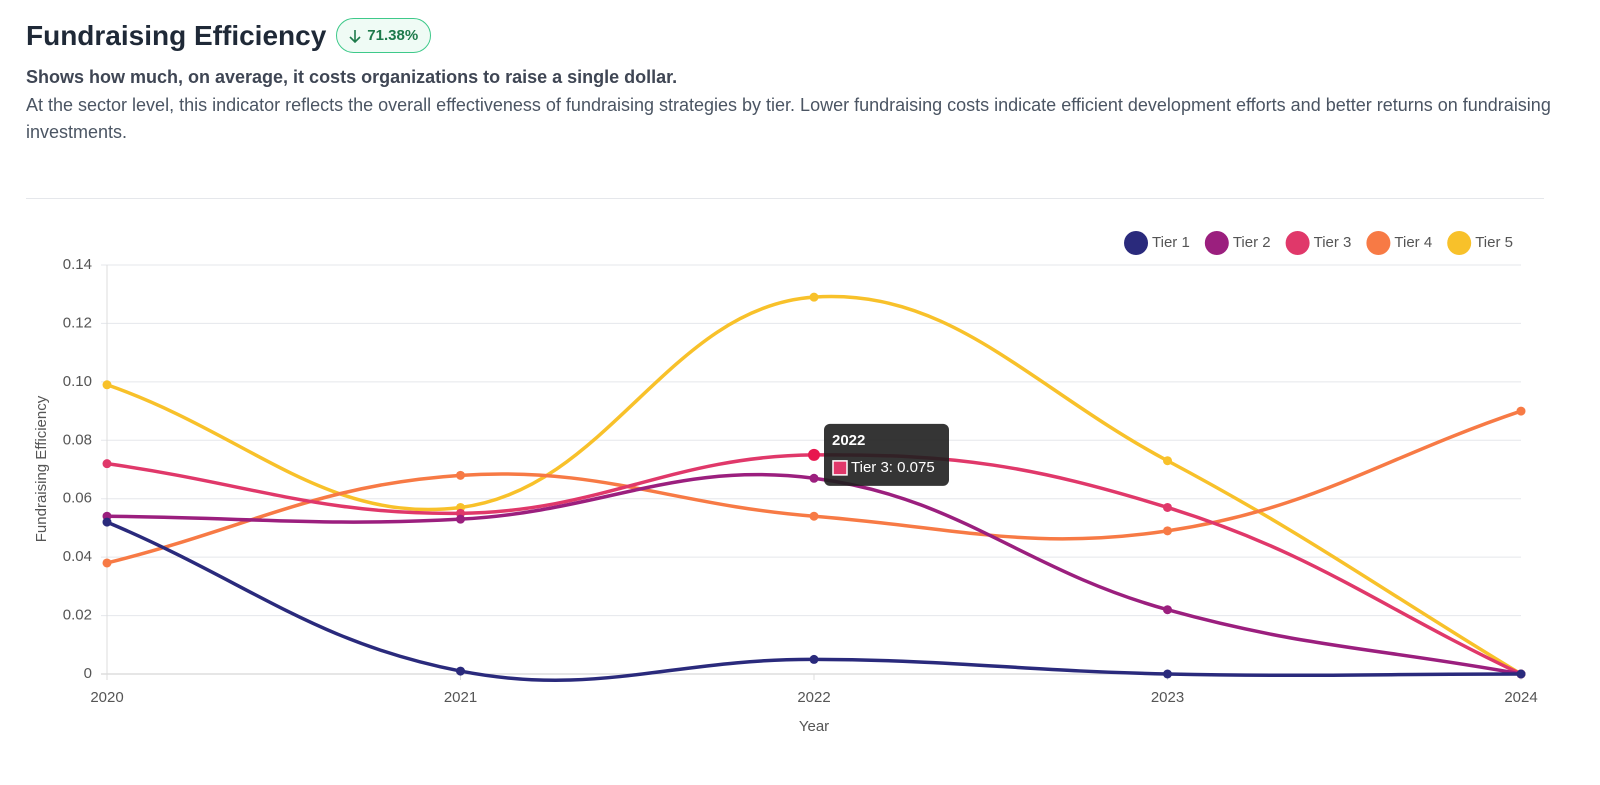  Describe the element at coordinates (893, 467) in the screenshot. I see `tooltip-label: Tier 3: 0.075` at that location.